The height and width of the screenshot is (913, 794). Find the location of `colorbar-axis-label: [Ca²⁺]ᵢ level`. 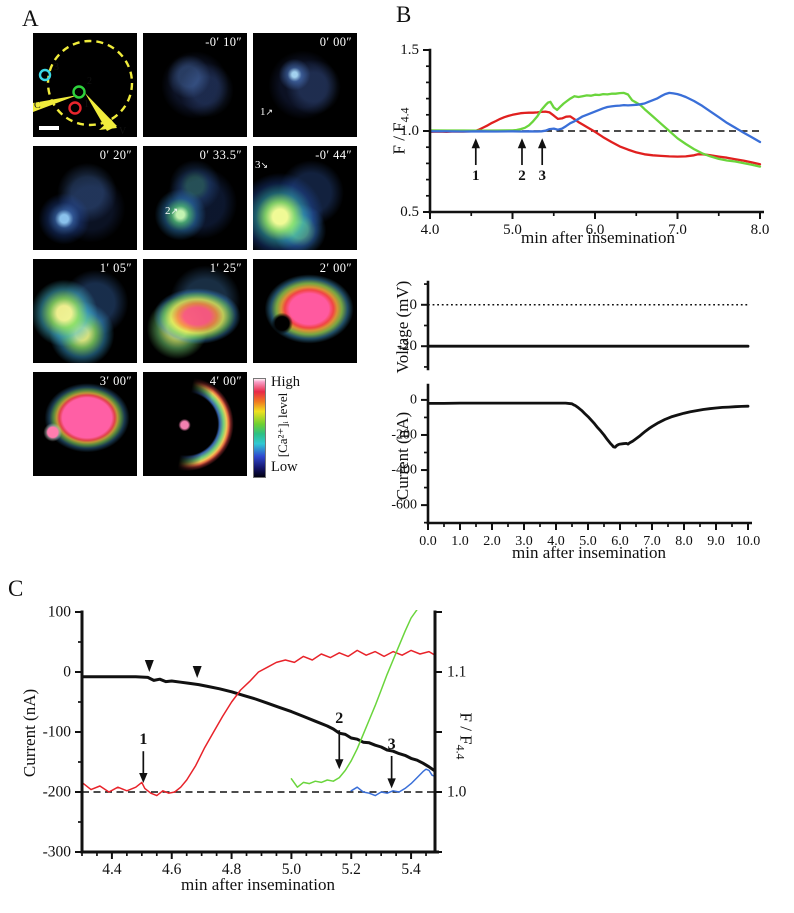

colorbar-axis-label: [Ca²⁺]ᵢ level is located at coordinates (282, 425).